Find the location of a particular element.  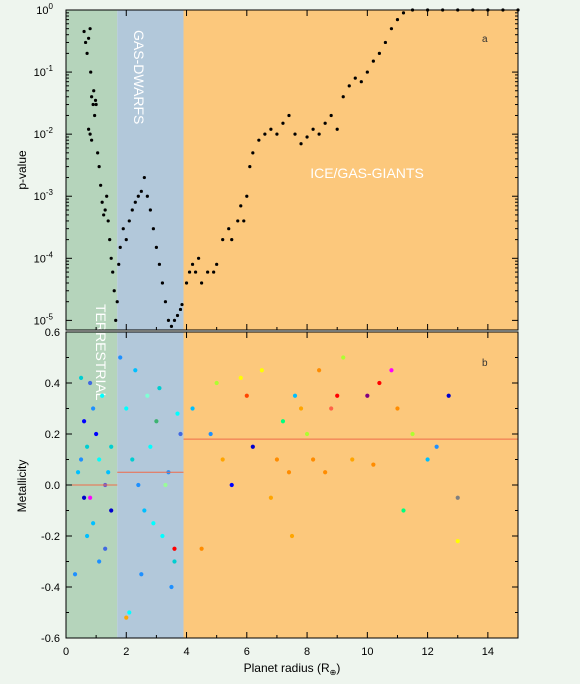

ytick-label: 10⁻² is located at coordinates (44, 133).